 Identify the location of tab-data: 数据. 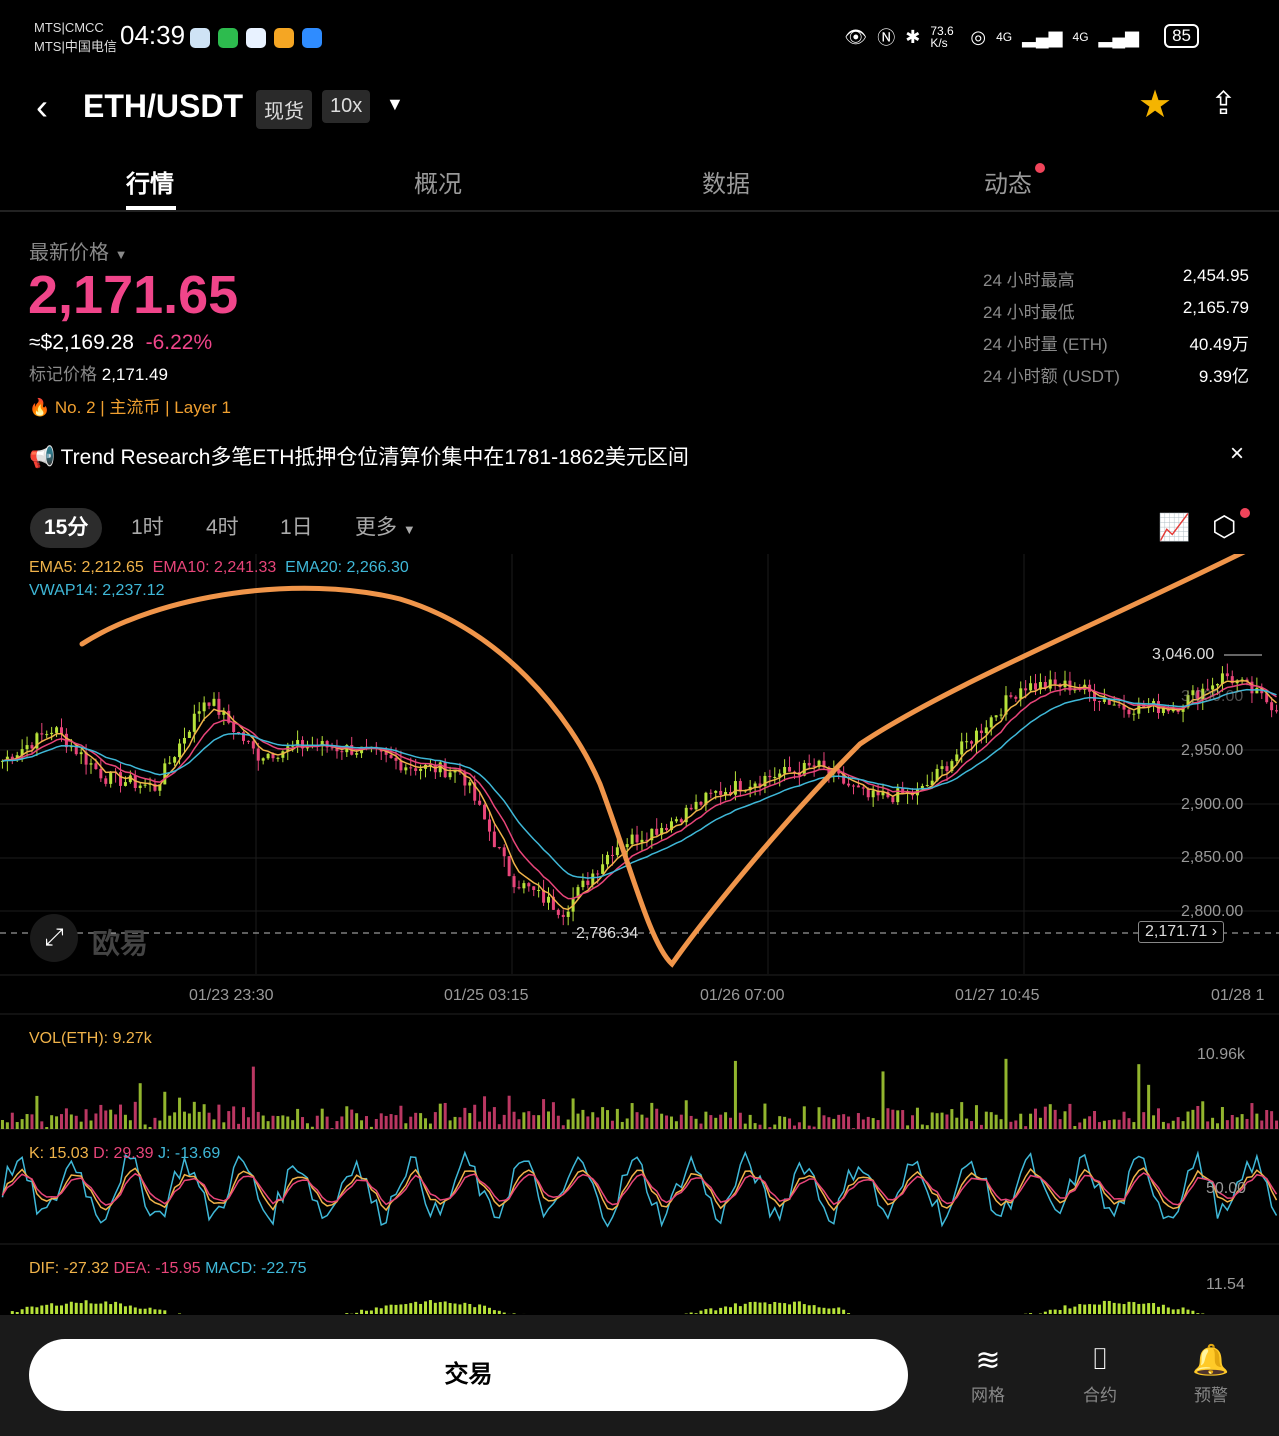
(726, 184).